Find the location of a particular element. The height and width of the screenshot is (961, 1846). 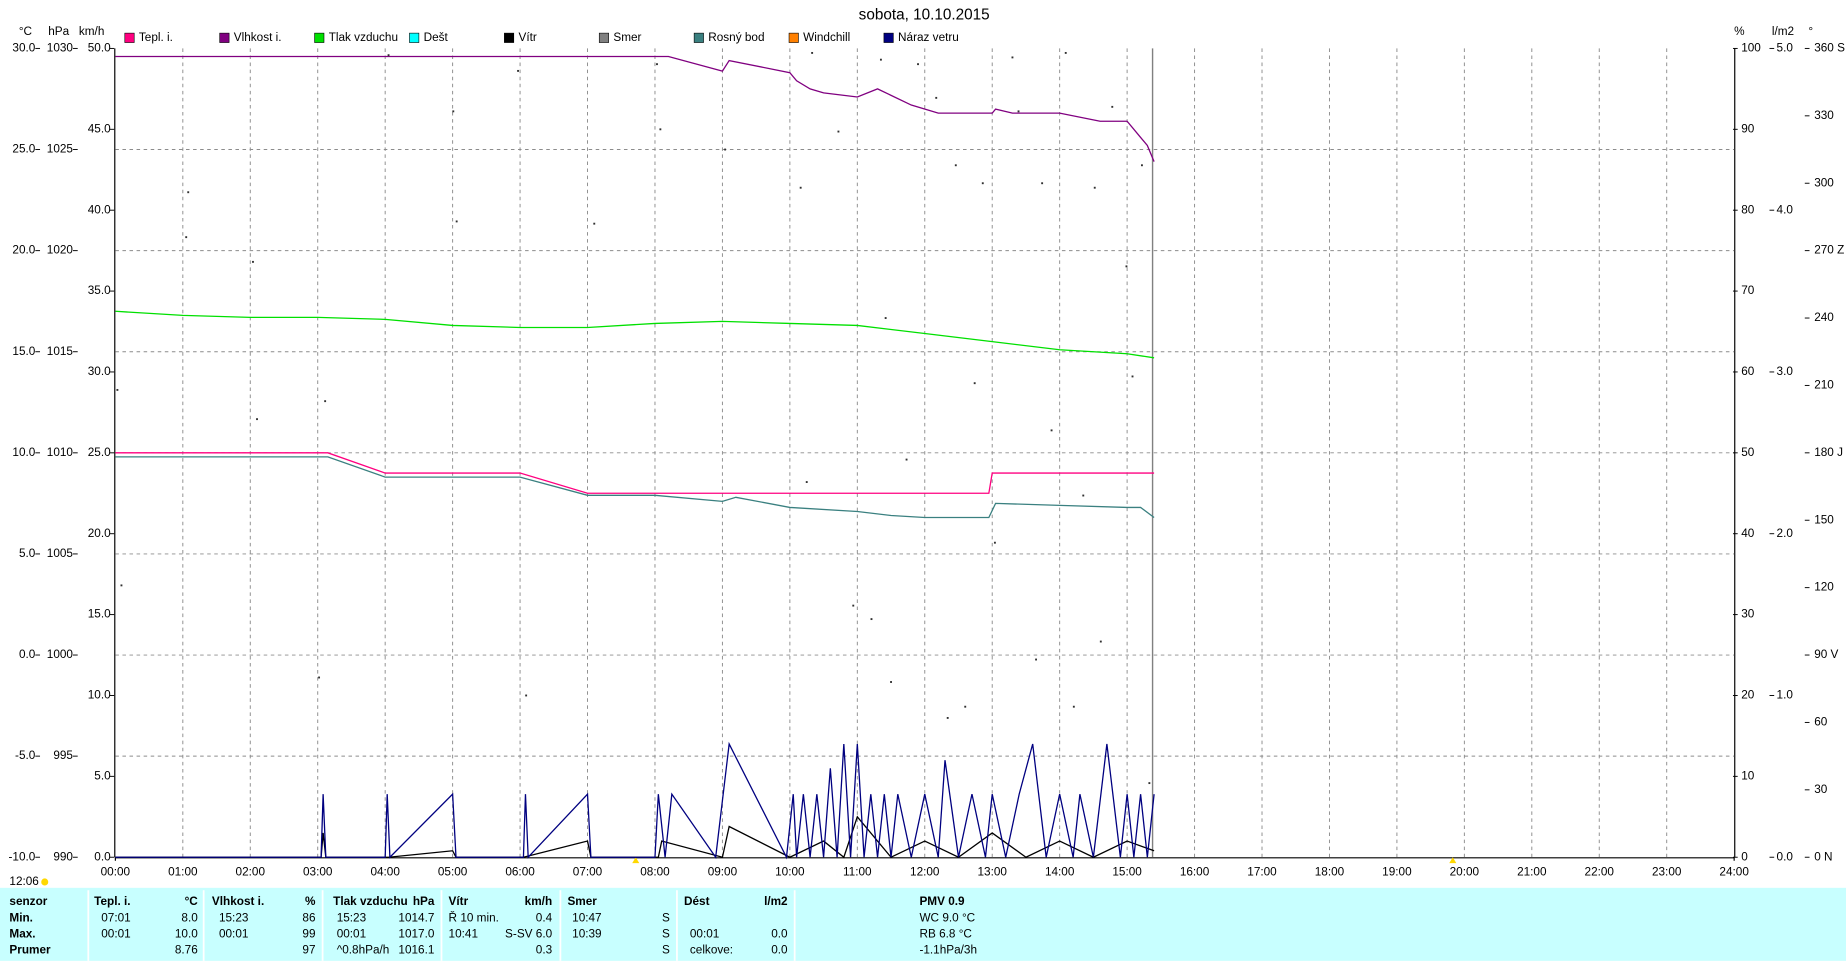

stats-header: °C is located at coordinates (192, 901).